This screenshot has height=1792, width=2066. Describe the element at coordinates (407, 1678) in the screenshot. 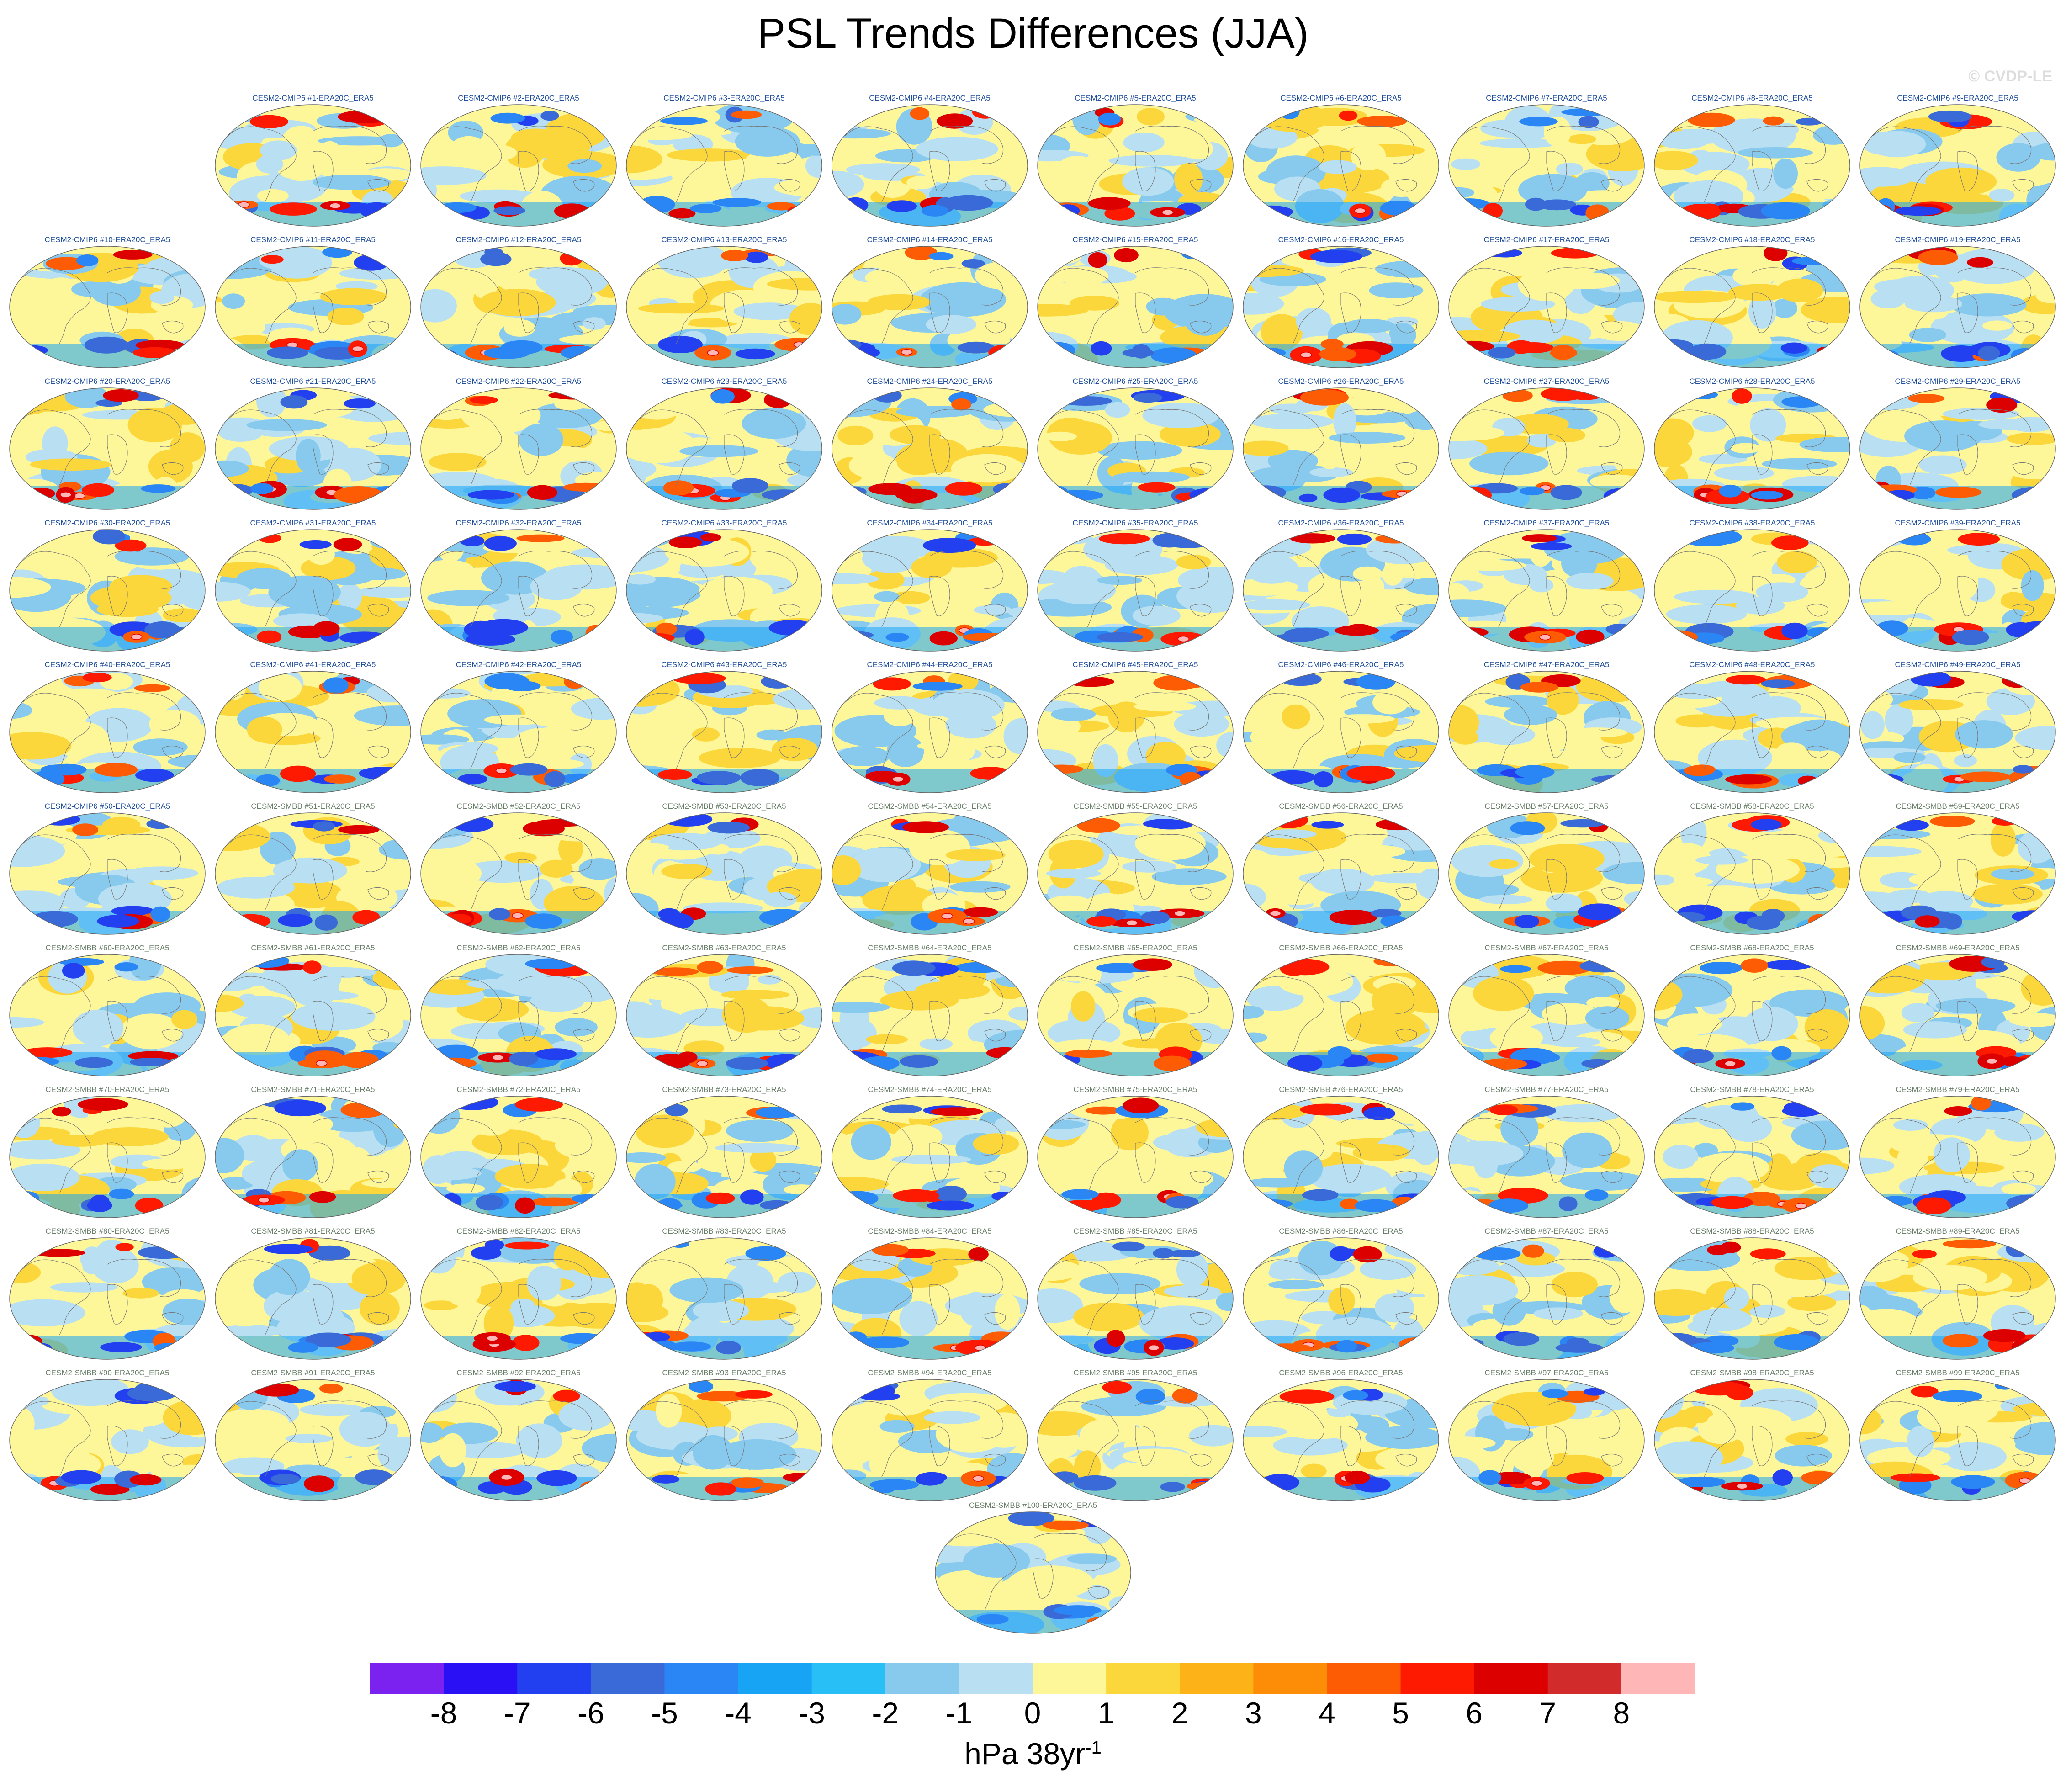

I see `colorbar-swatch` at that location.